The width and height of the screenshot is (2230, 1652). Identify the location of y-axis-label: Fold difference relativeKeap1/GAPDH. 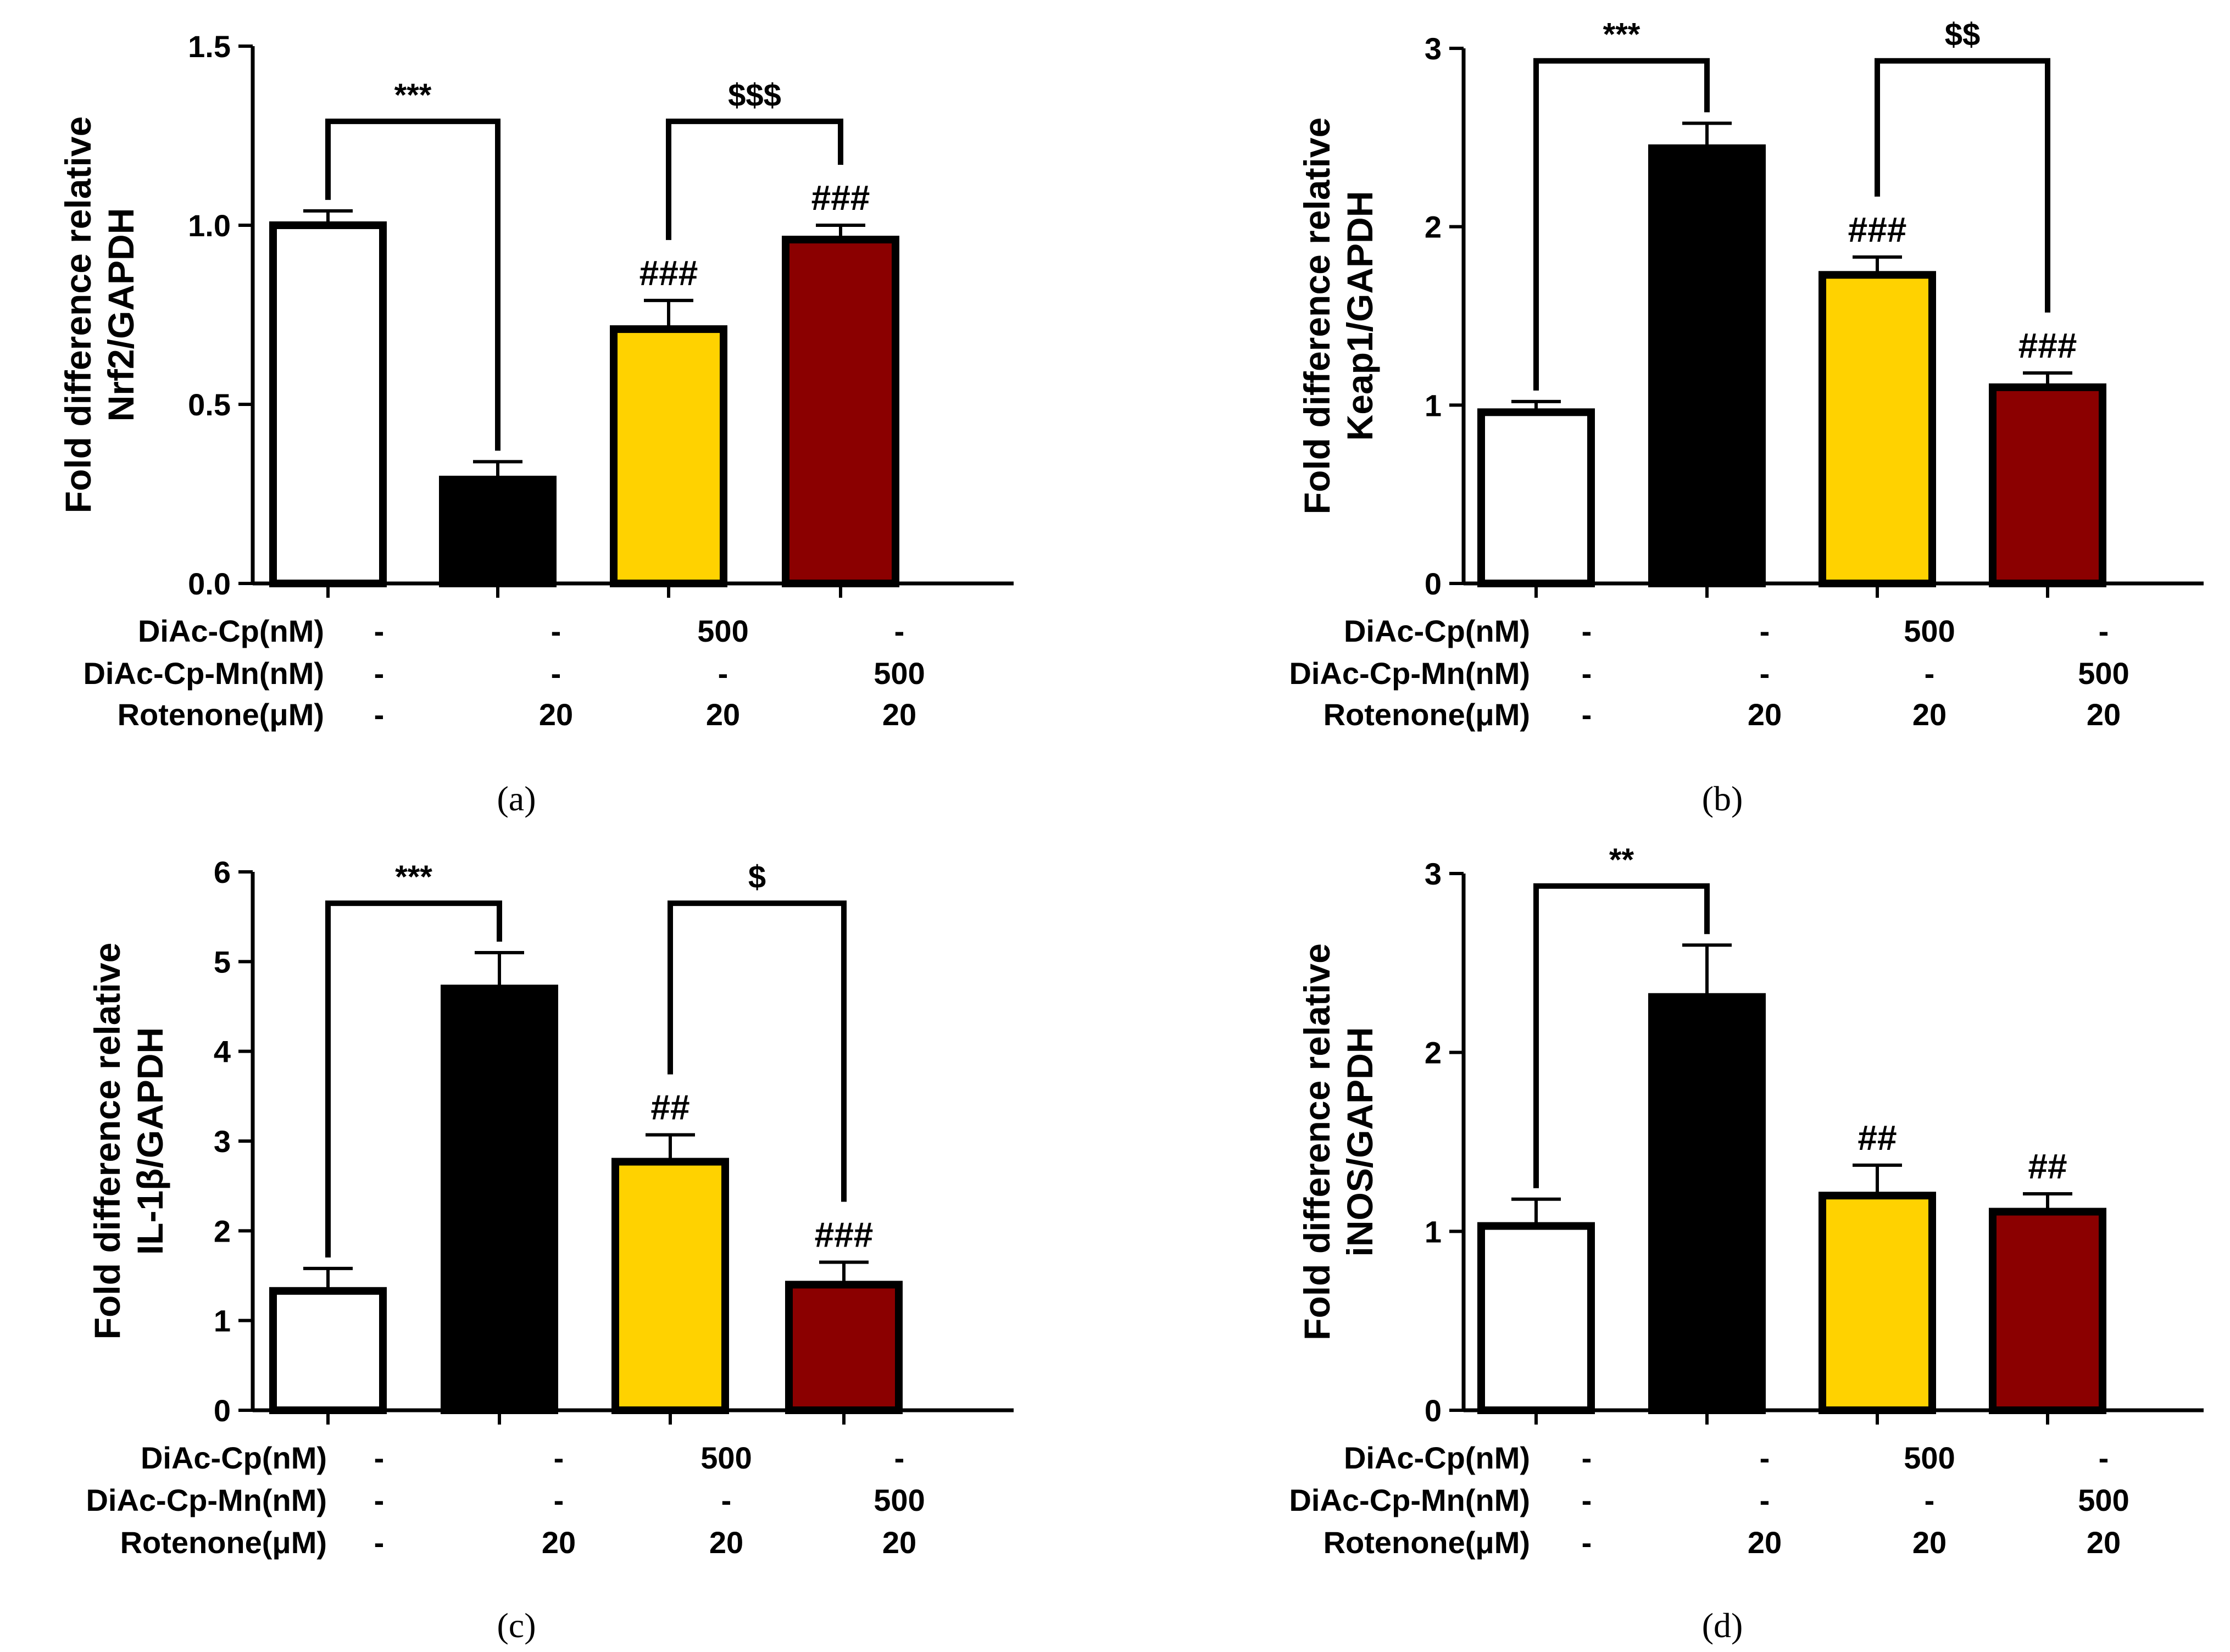
(1338, 316).